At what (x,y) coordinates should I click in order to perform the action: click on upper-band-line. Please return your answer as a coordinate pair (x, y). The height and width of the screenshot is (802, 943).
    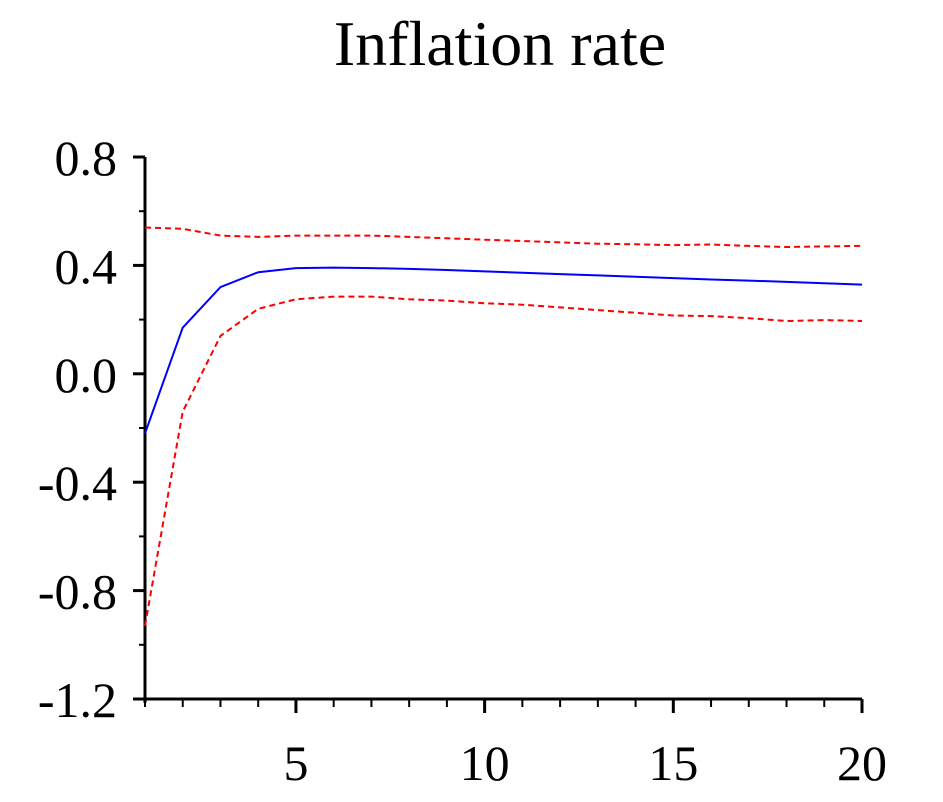
    Looking at the image, I should click on (503, 237).